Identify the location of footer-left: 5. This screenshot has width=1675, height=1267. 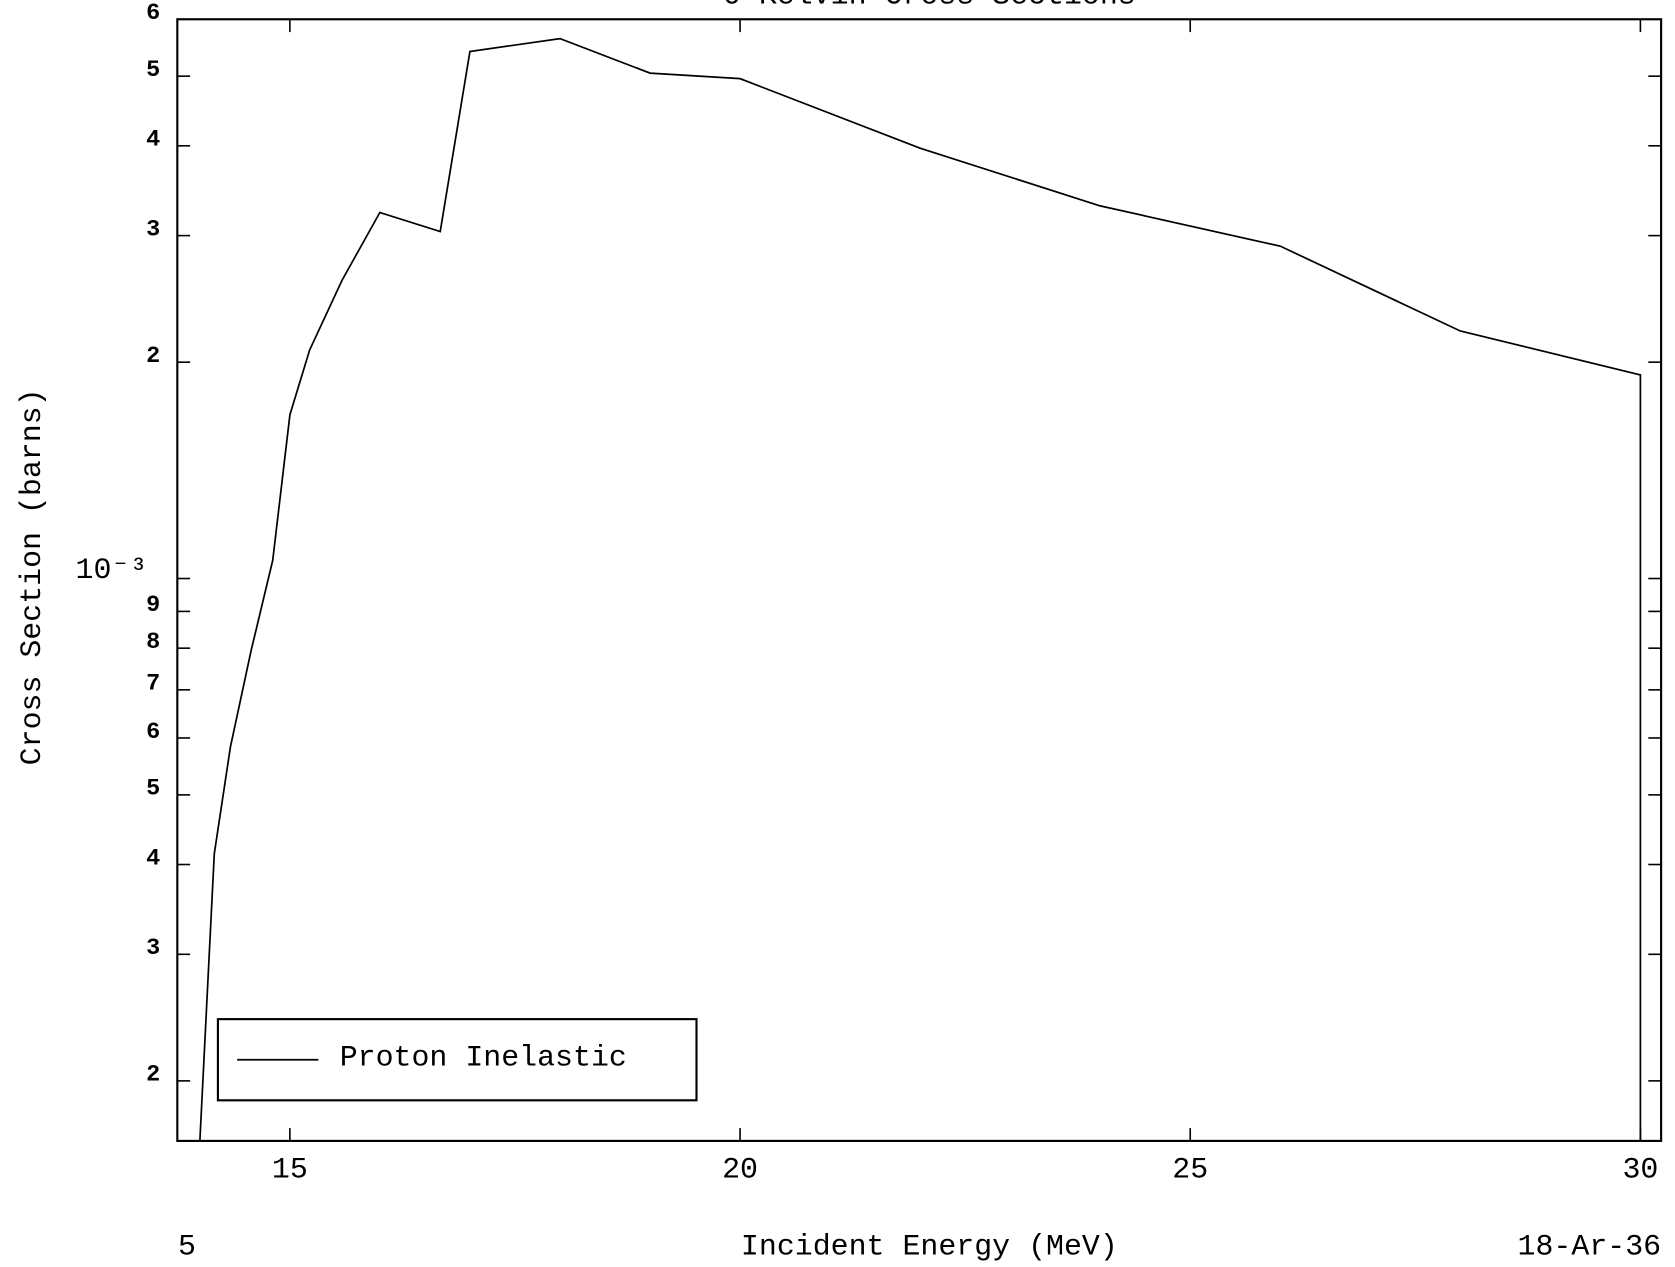
(187, 1247).